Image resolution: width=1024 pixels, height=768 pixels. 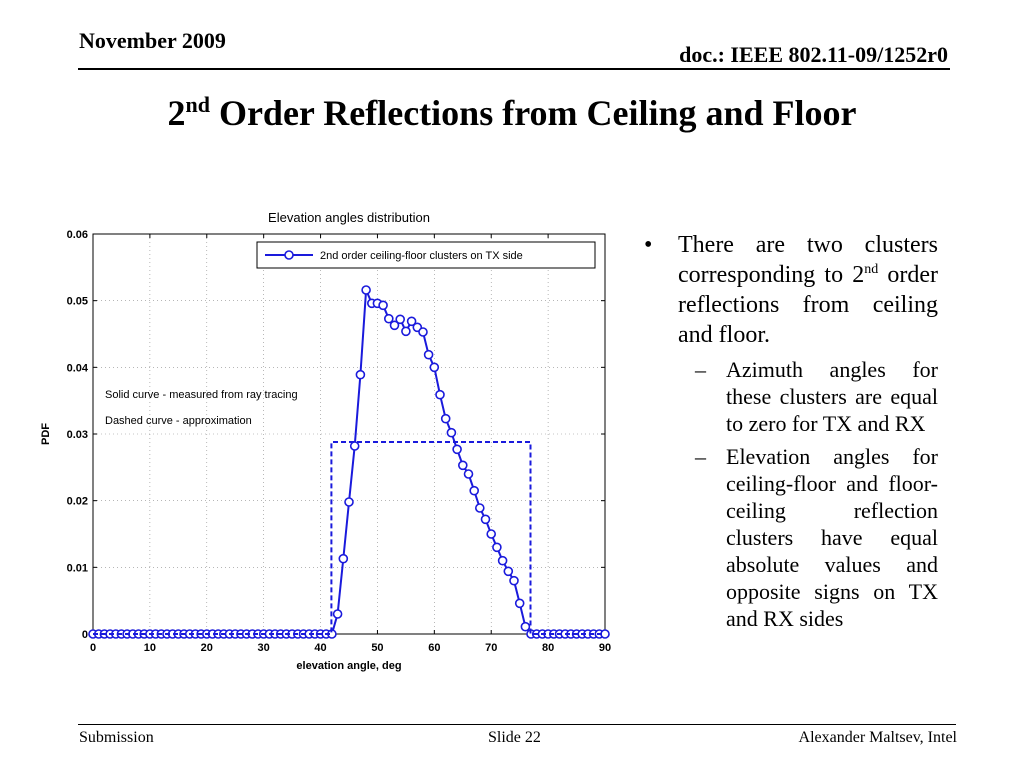 What do you see at coordinates (289, 255) in the screenshot?
I see `legend-marker` at bounding box center [289, 255].